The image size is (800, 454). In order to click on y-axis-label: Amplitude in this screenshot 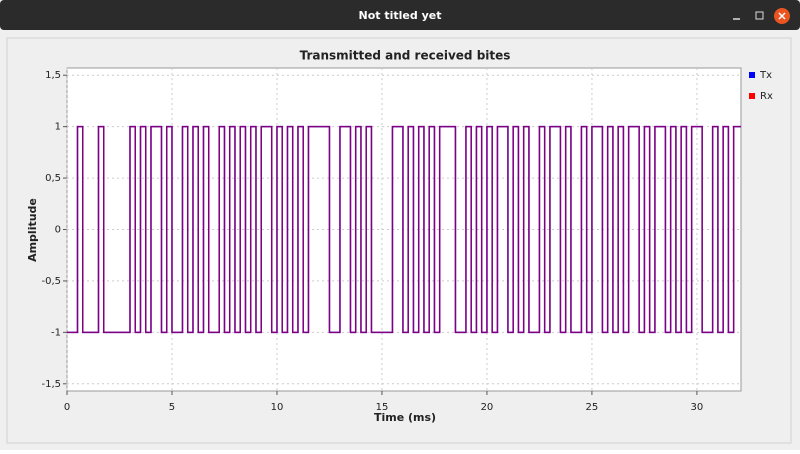, I will do `click(32, 230)`.